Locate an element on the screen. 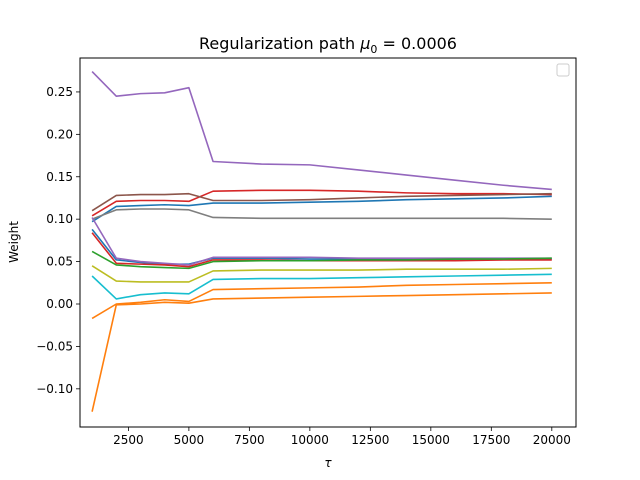 The height and width of the screenshot is (480, 640). x-tick-label: 7500 is located at coordinates (249, 440).